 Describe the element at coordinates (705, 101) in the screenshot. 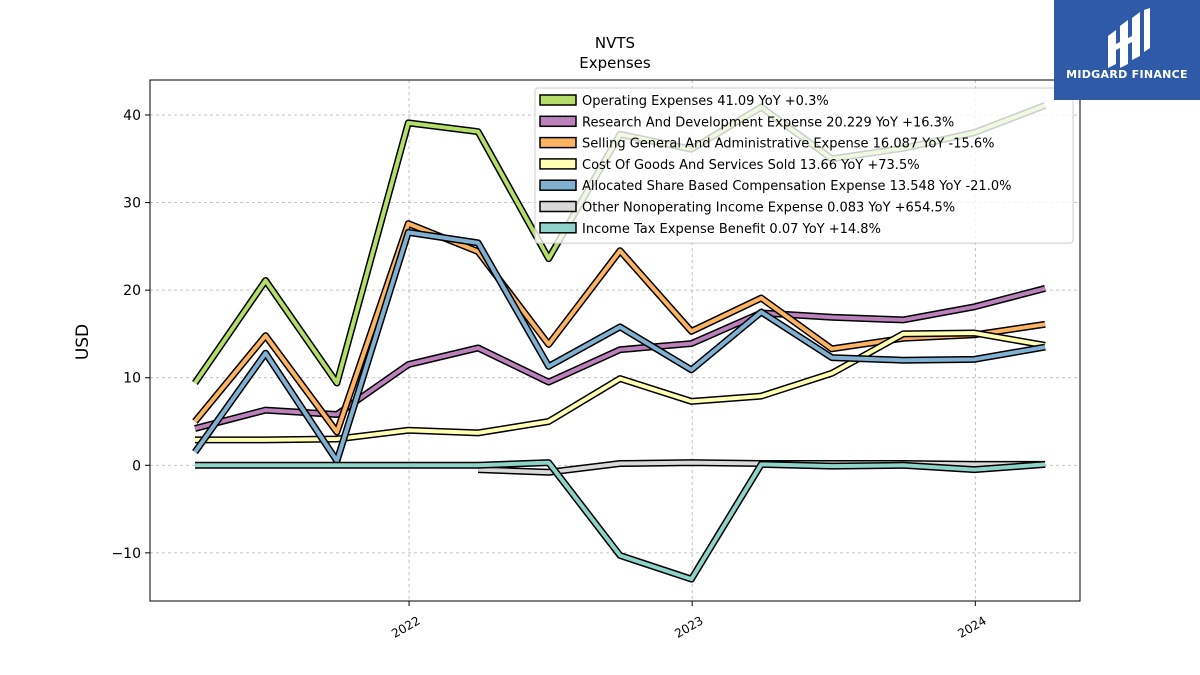

I see `legend-label: Operating Expenses 41.09 YoY +0.3%` at that location.